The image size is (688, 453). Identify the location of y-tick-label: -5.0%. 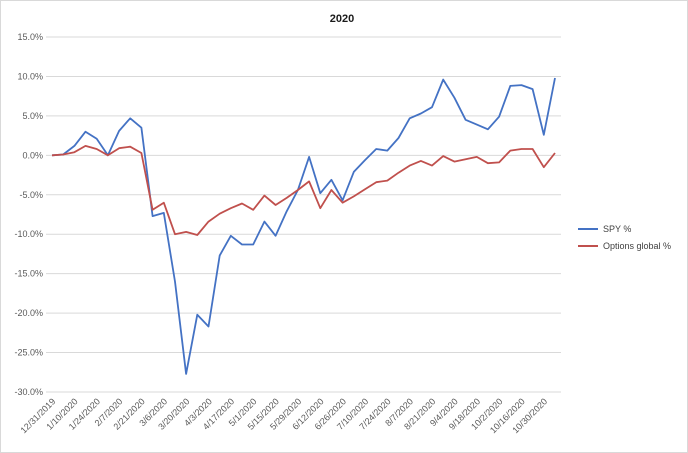
(31, 195).